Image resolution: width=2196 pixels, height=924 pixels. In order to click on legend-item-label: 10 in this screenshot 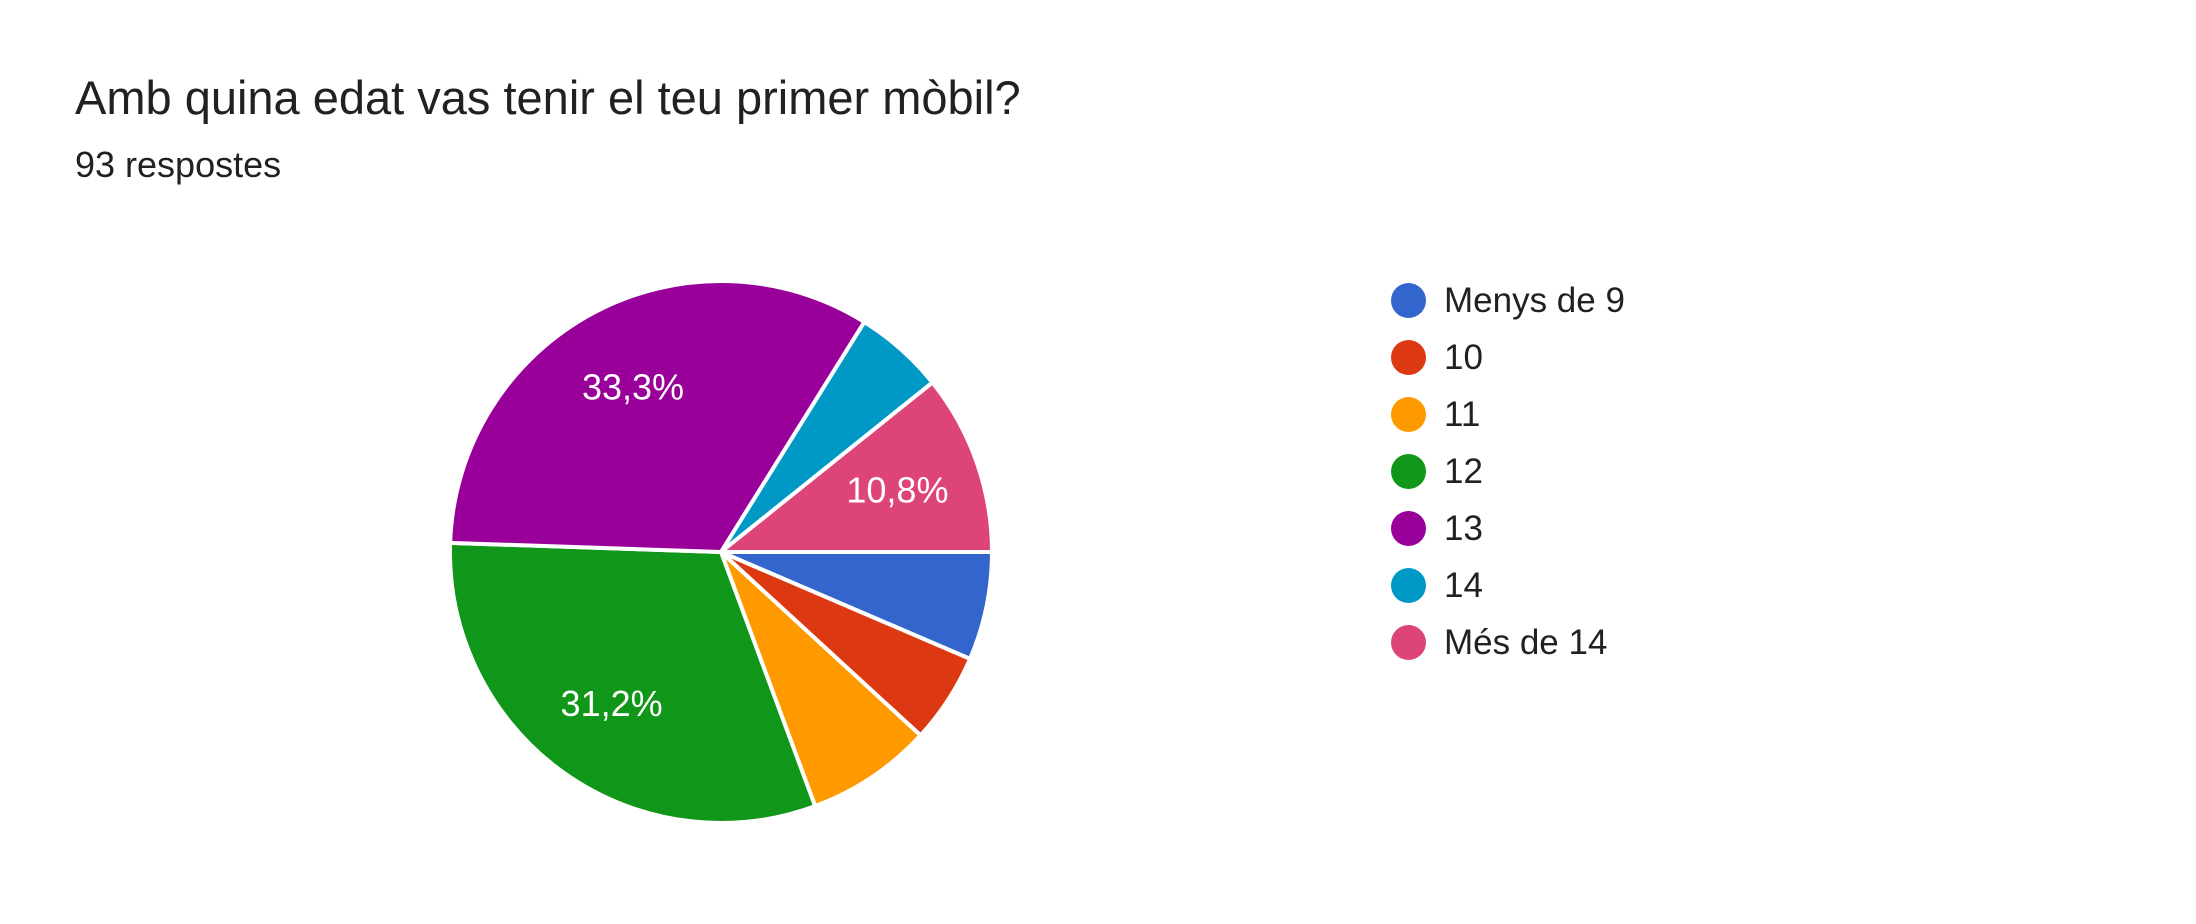, I will do `click(1463, 357)`.